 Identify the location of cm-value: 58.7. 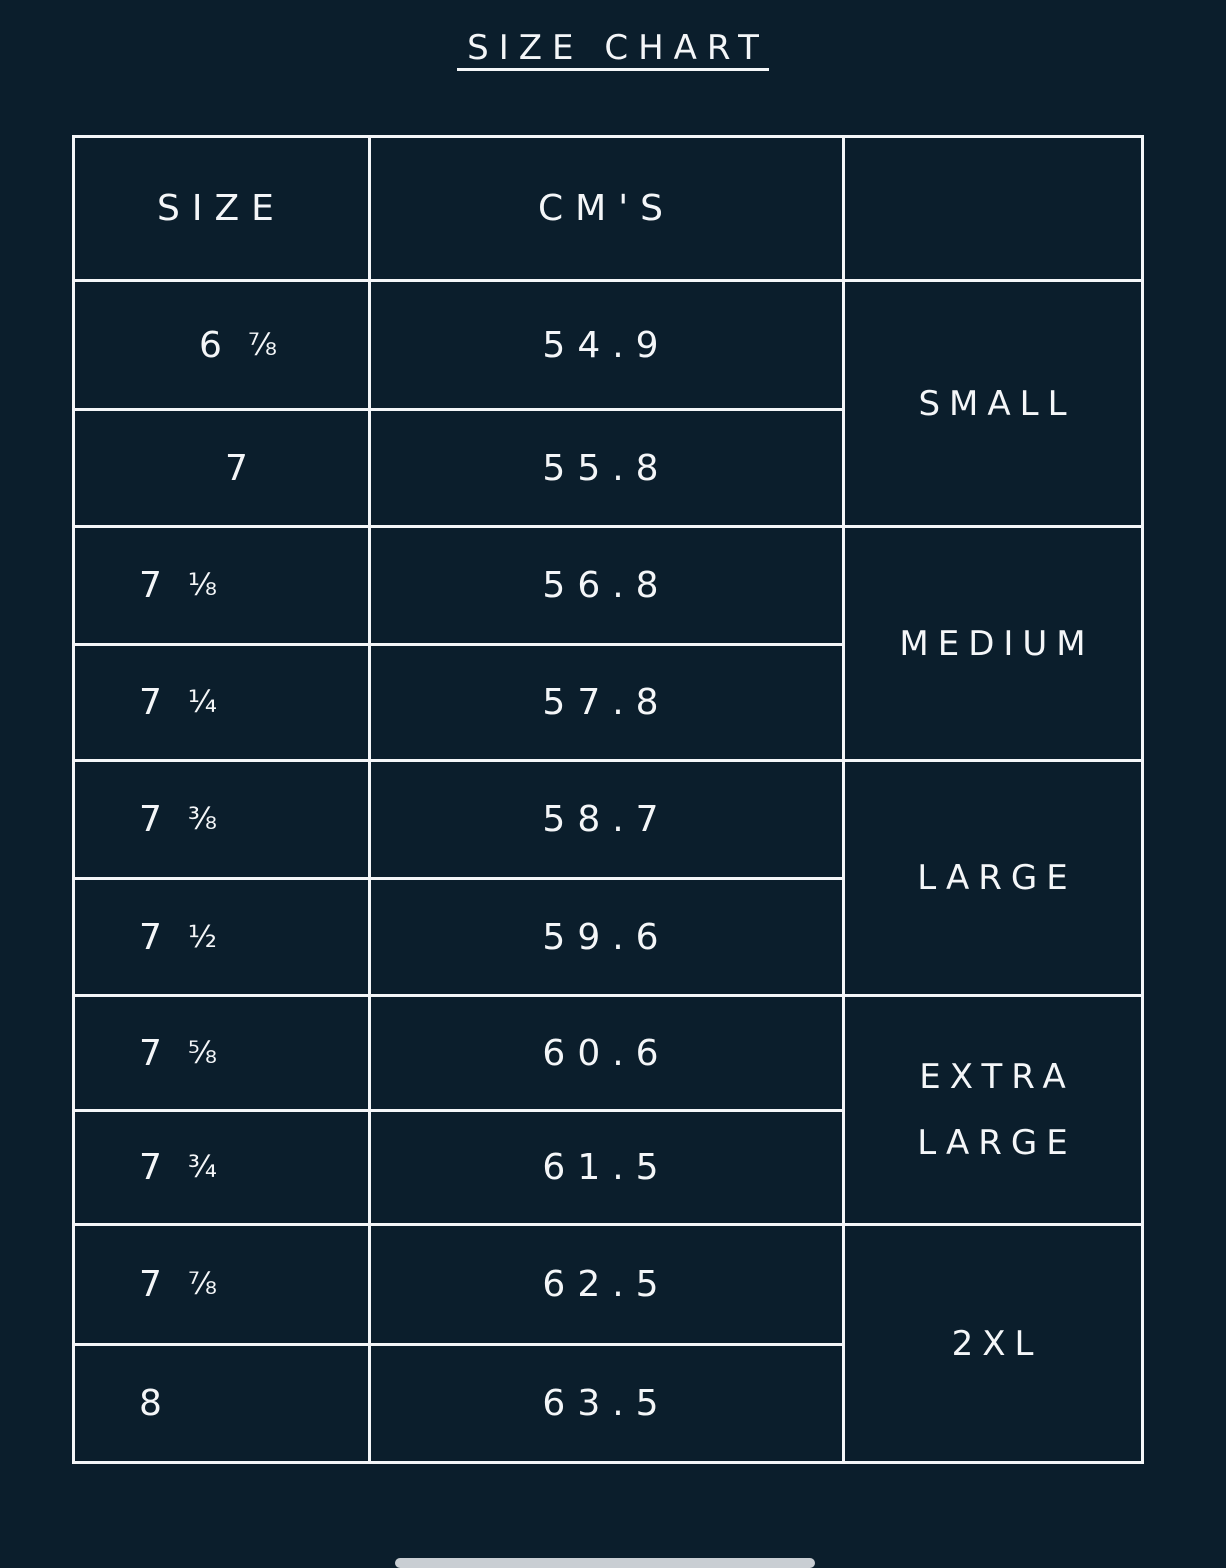
(606, 819).